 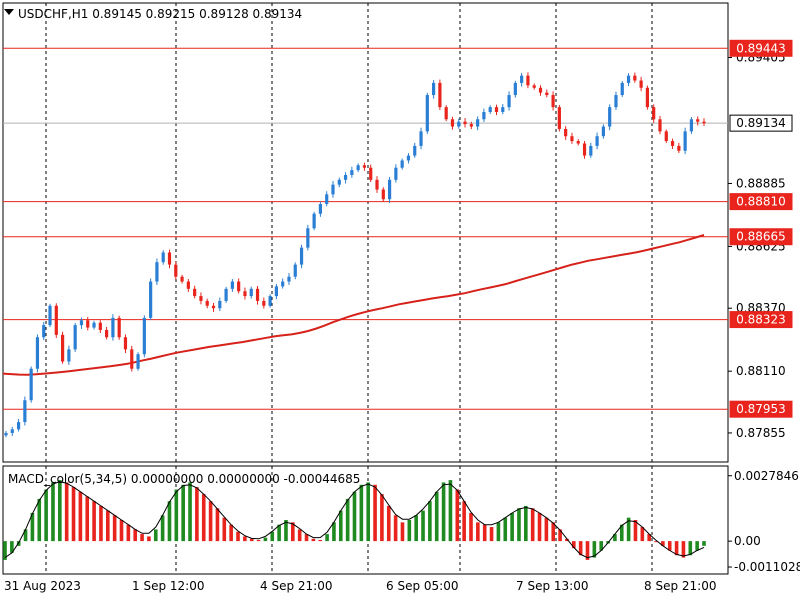 What do you see at coordinates (761, 183) in the screenshot?
I see `y-tick-label: 0.88885` at bounding box center [761, 183].